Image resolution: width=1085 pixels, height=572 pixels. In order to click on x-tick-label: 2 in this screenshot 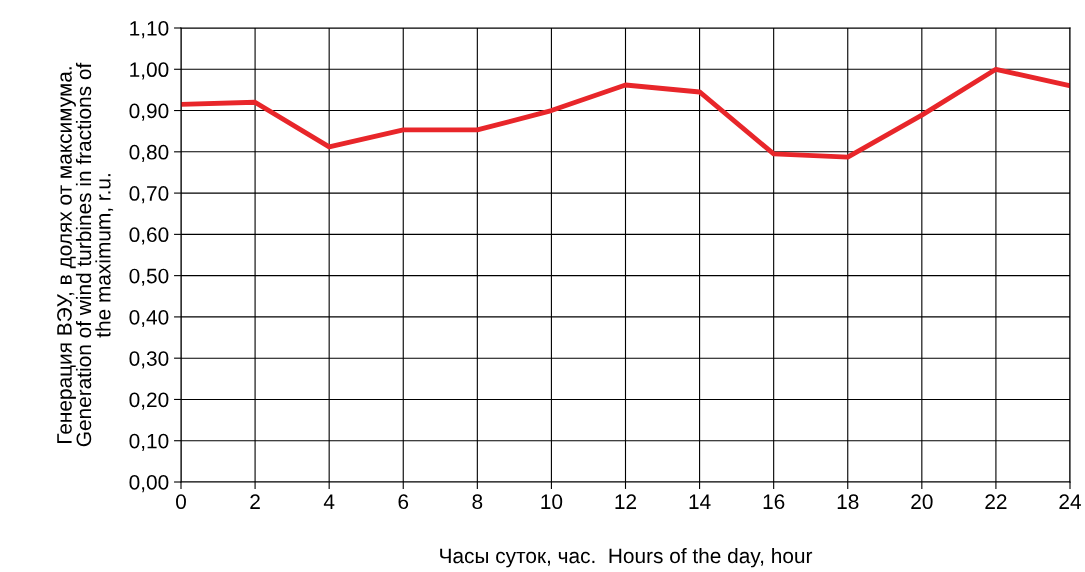, I will do `click(255, 501)`.